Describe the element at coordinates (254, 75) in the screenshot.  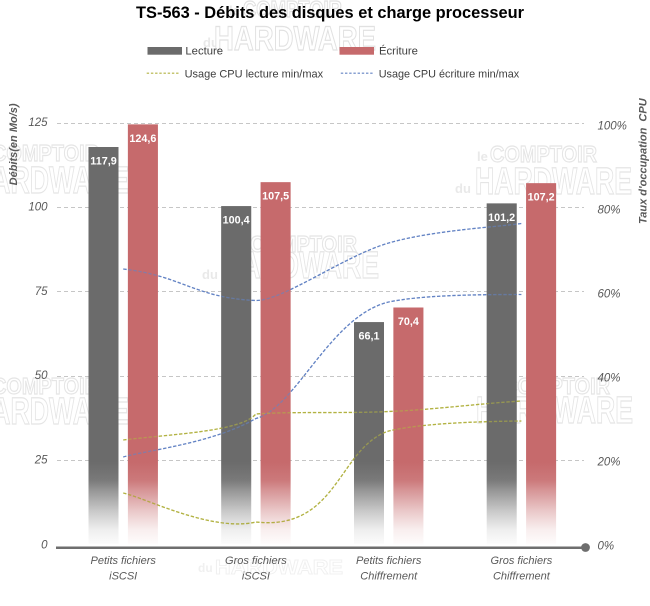
I see `svg-text: Usage CPU lecture min/max` at that location.